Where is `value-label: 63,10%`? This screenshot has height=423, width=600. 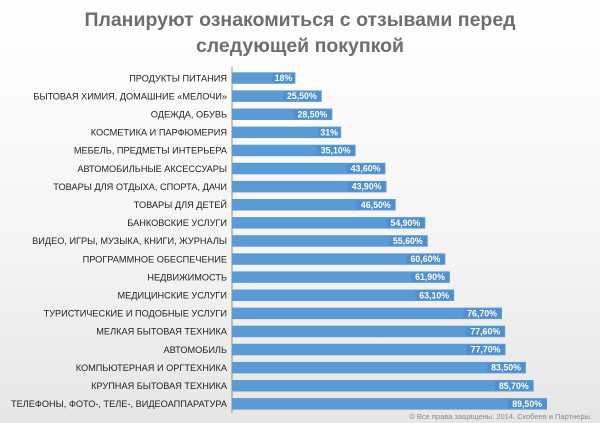
value-label: 63,10% is located at coordinates (434, 295).